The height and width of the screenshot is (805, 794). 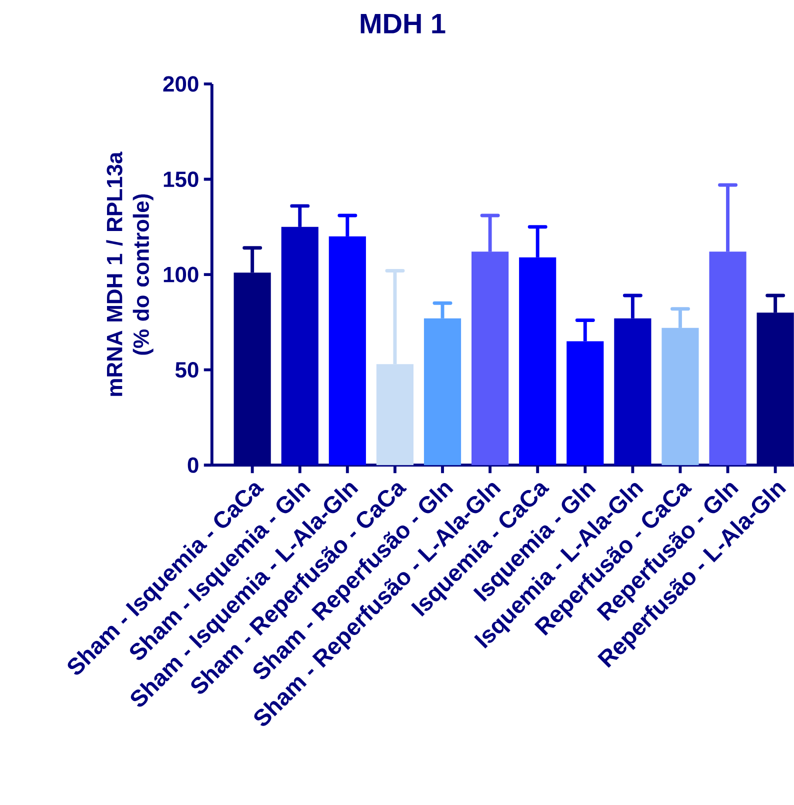 I want to click on chart-title: MDH 1, so click(x=403, y=24).